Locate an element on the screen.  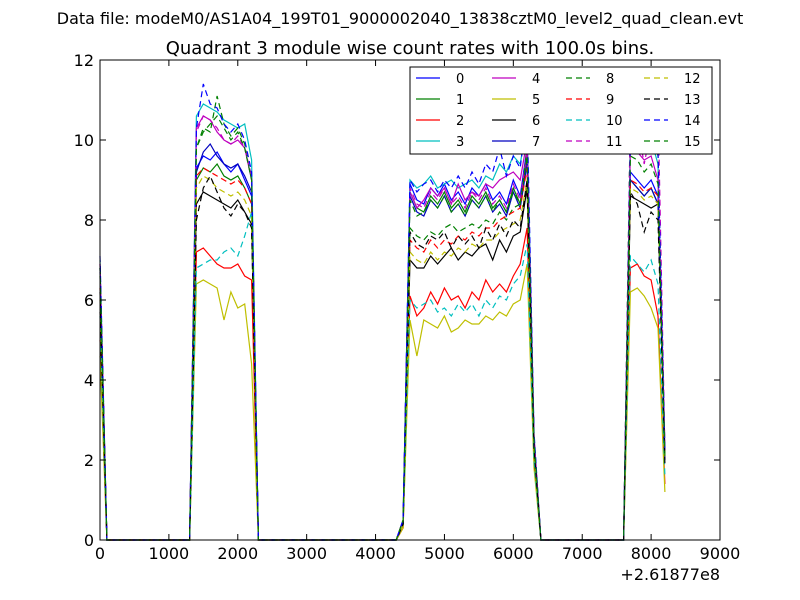
x-tick-label: 1000 is located at coordinates (169, 553).